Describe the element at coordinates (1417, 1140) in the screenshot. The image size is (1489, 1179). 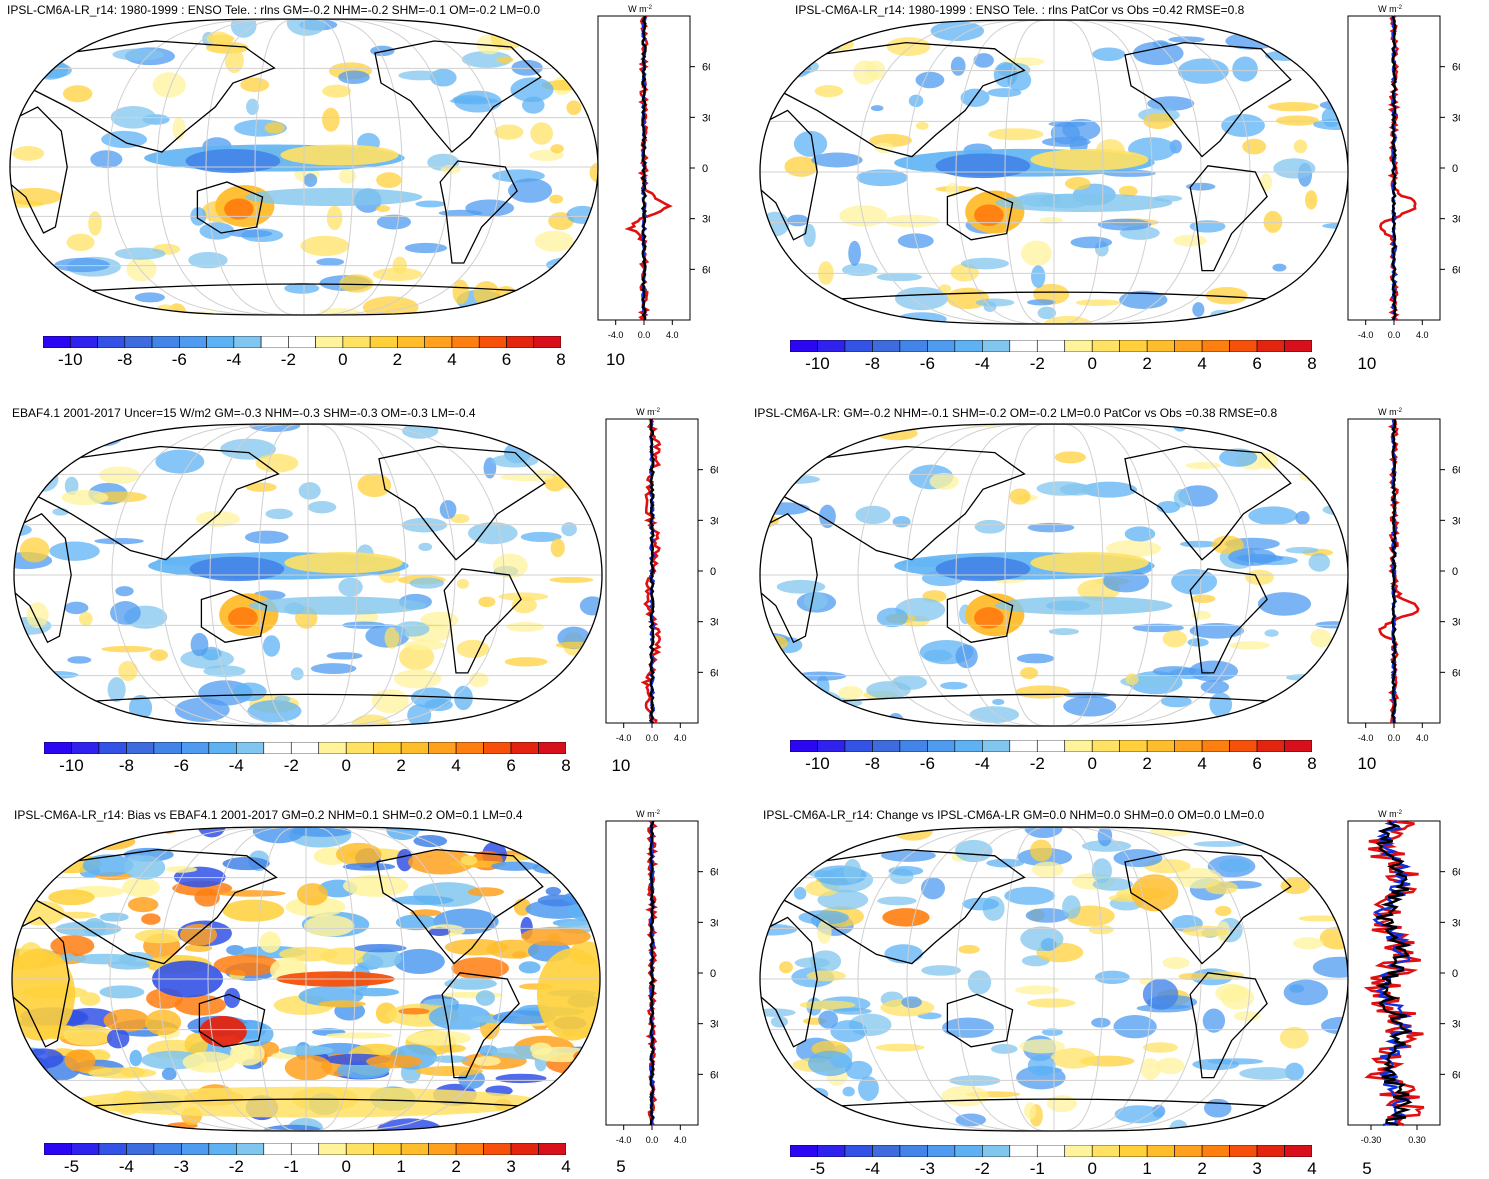
I see `x-tick-label: 0.30` at that location.